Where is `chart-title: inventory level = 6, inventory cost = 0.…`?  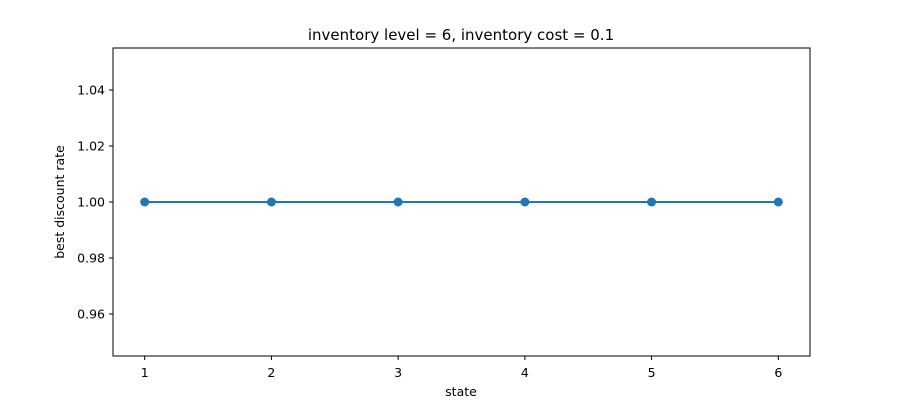
chart-title: inventory level = 6, inventory cost = 0.… is located at coordinates (461, 35).